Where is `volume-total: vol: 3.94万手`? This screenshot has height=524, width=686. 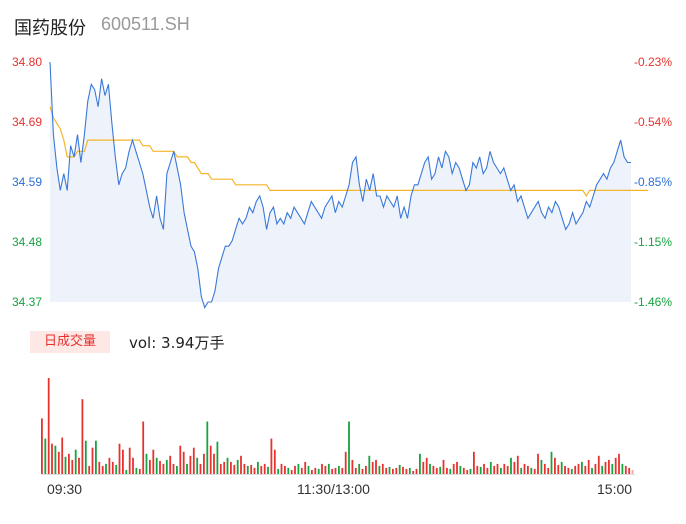 volume-total: vol: 3.94万手 is located at coordinates (177, 343).